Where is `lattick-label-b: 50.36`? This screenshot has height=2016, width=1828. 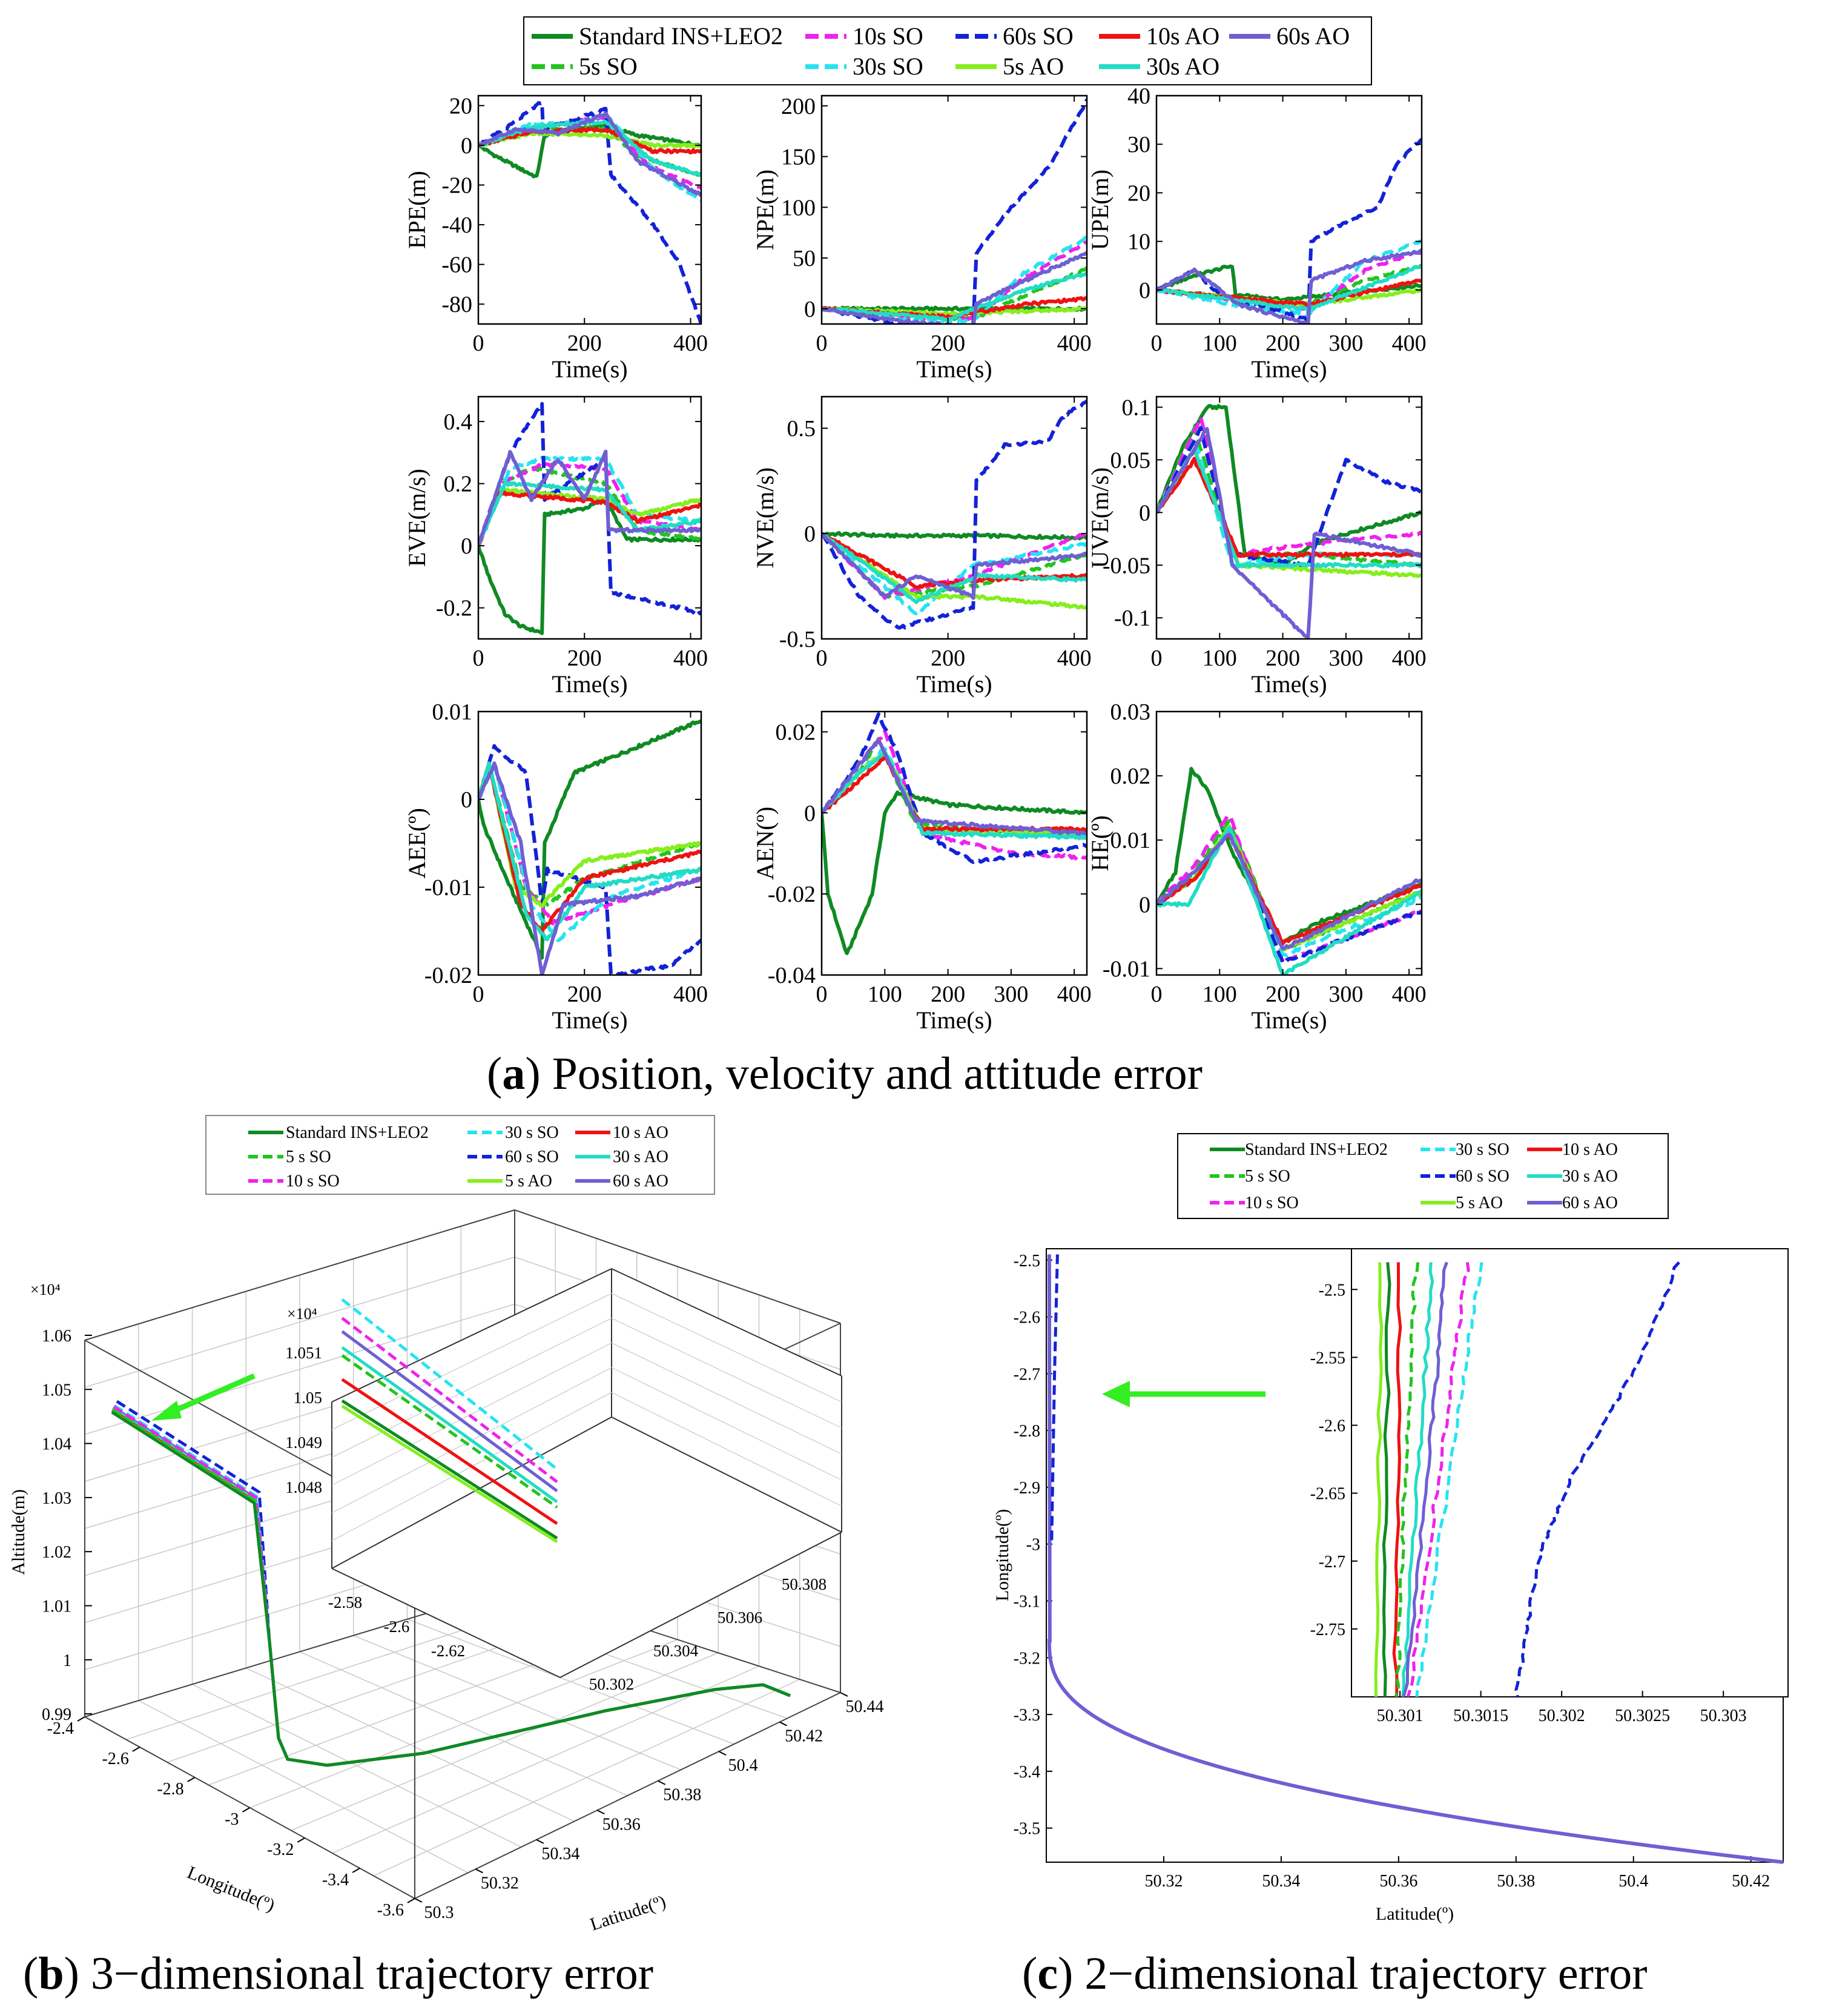
lattick-label-b: 50.36 is located at coordinates (621, 1824).